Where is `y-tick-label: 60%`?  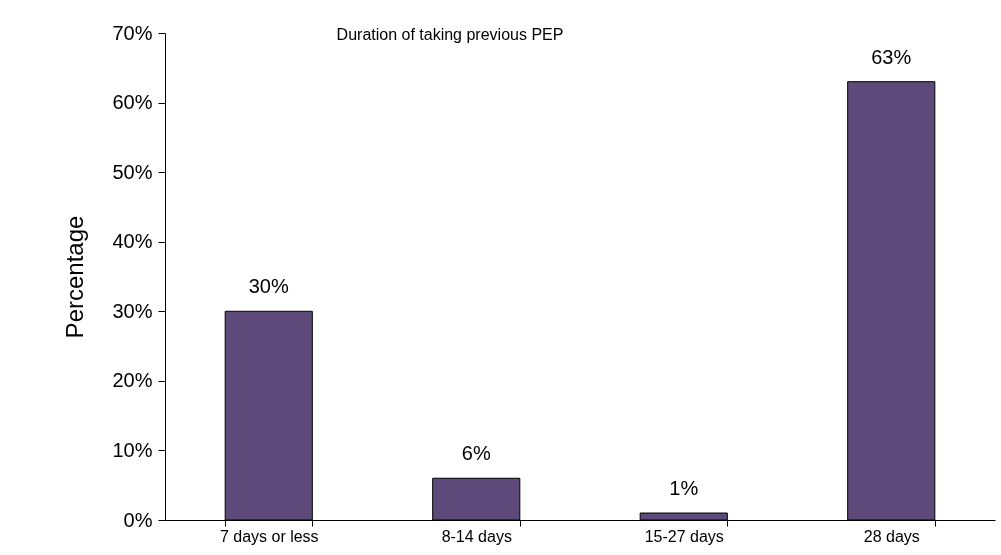 y-tick-label: 60% is located at coordinates (132, 102).